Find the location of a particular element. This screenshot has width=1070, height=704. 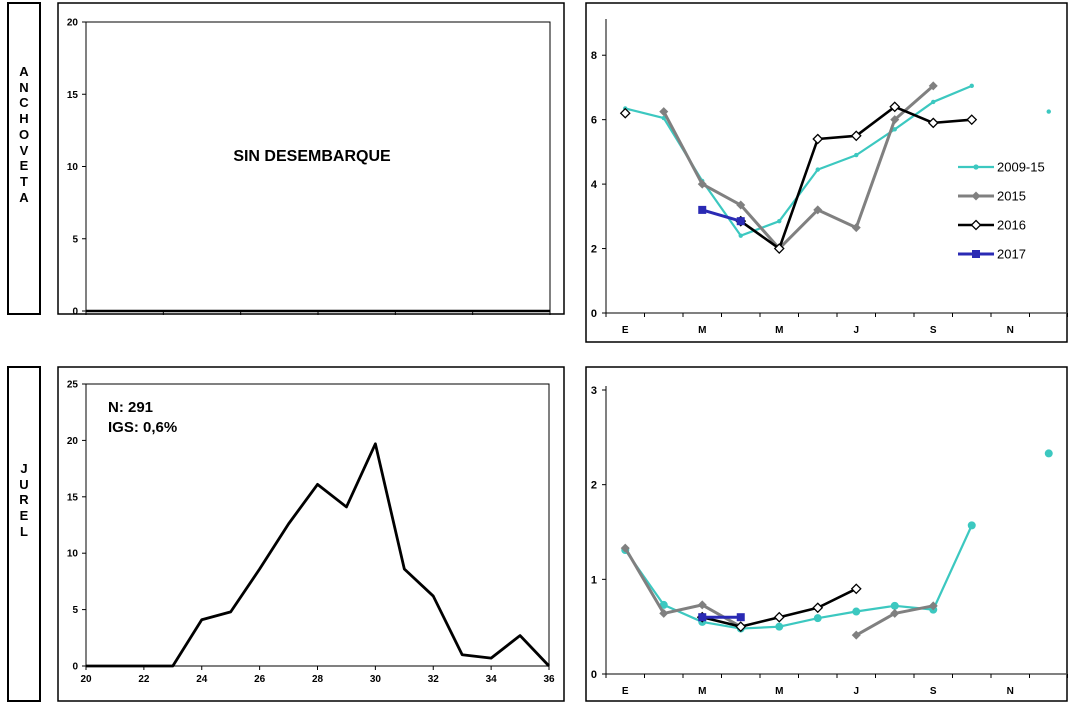

species-letter: O is located at coordinates (24, 134).